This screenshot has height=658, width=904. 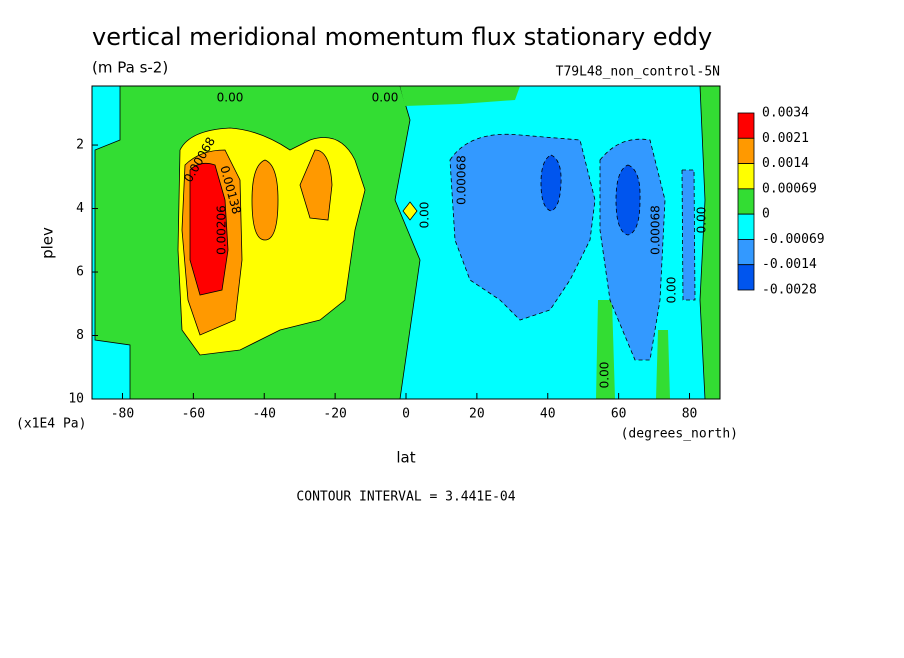 I want to click on x-units: (degrees_north), so click(x=679, y=434).